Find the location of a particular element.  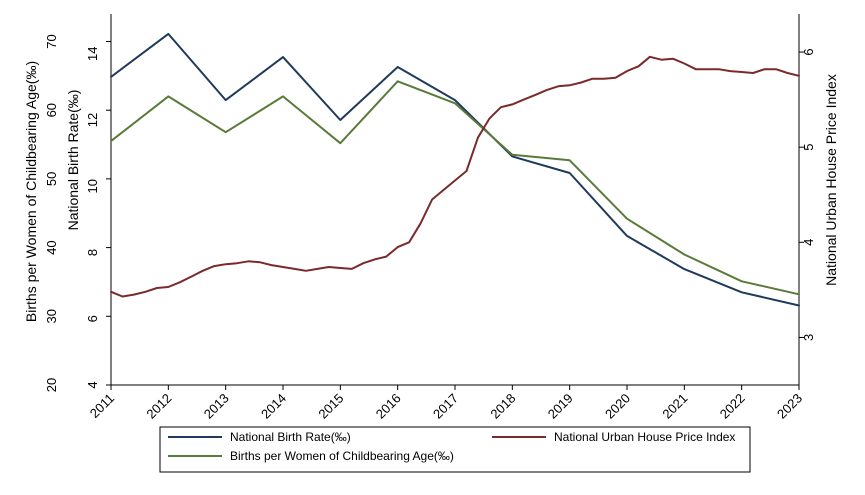

x-tick-label: 2021 is located at coordinates (674, 406).